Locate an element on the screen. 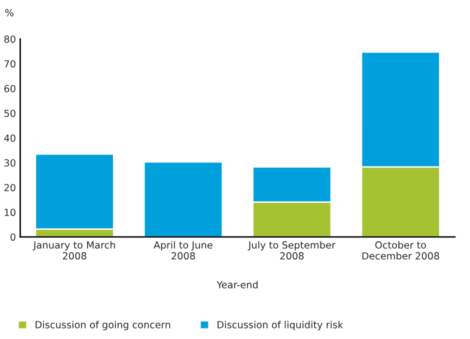  bar is located at coordinates (183, 199).